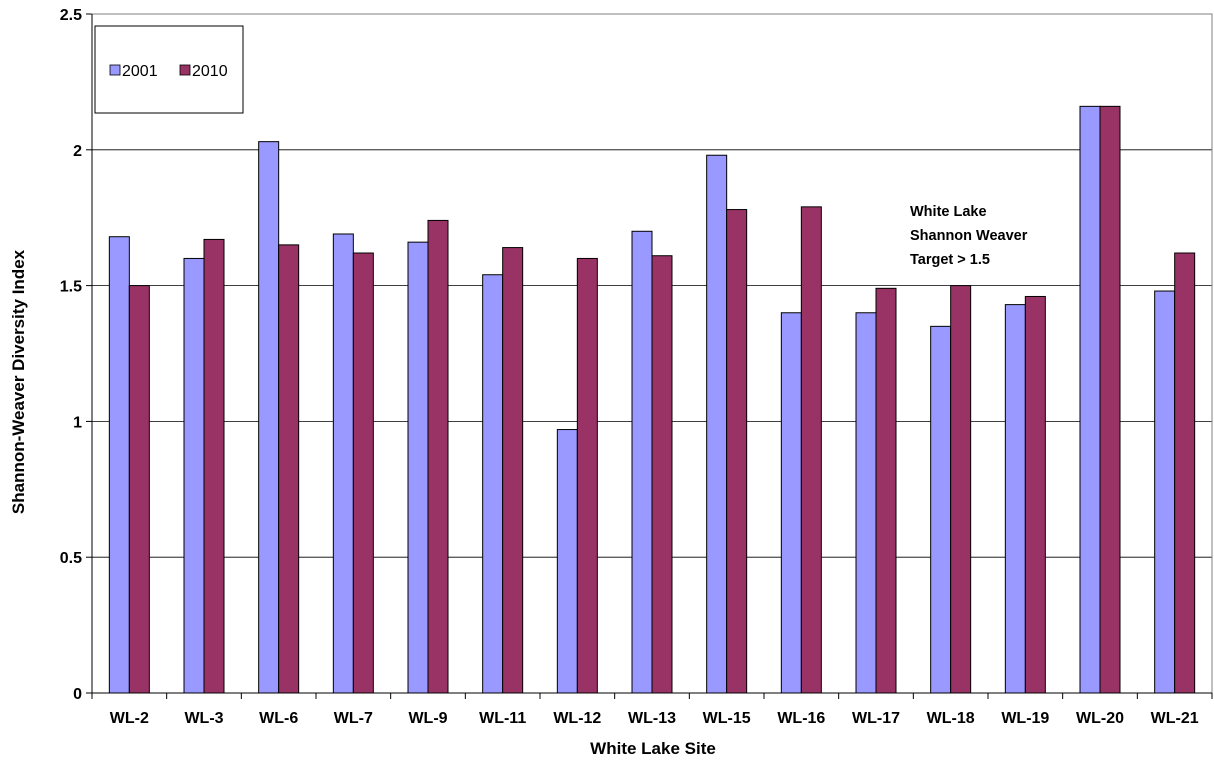 This screenshot has height=763, width=1214. Describe the element at coordinates (727, 718) in the screenshot. I see `x-tick-label: WL-15` at that location.